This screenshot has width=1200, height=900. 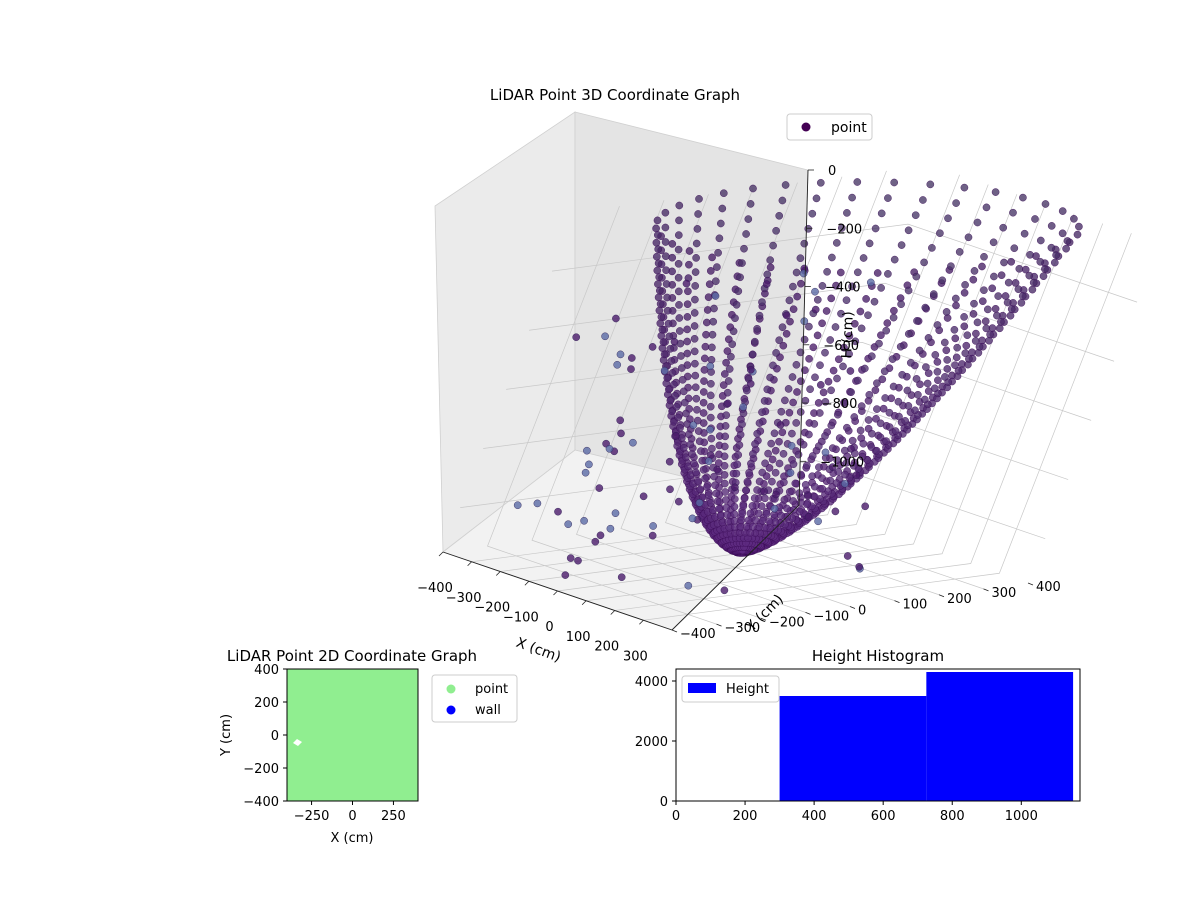 I want to click on chart-2d-title: LiDAR Point 2D Coordinate Graph, so click(x=352, y=656).